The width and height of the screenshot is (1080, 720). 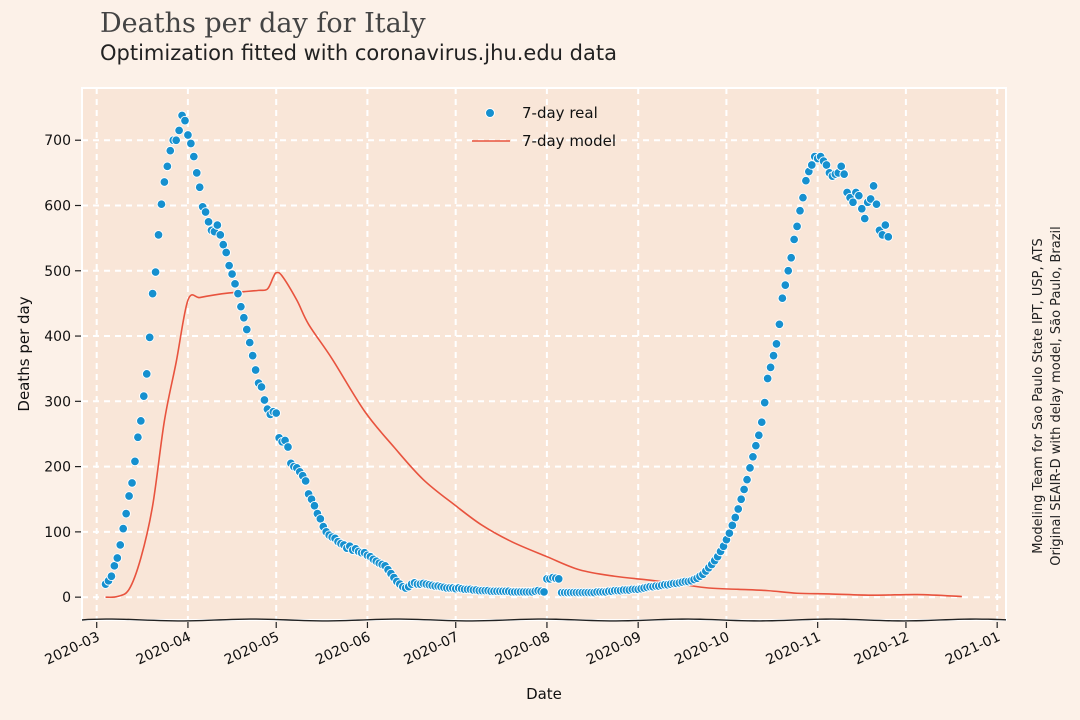 I want to click on y-tick-label: 700, so click(x=57, y=141).